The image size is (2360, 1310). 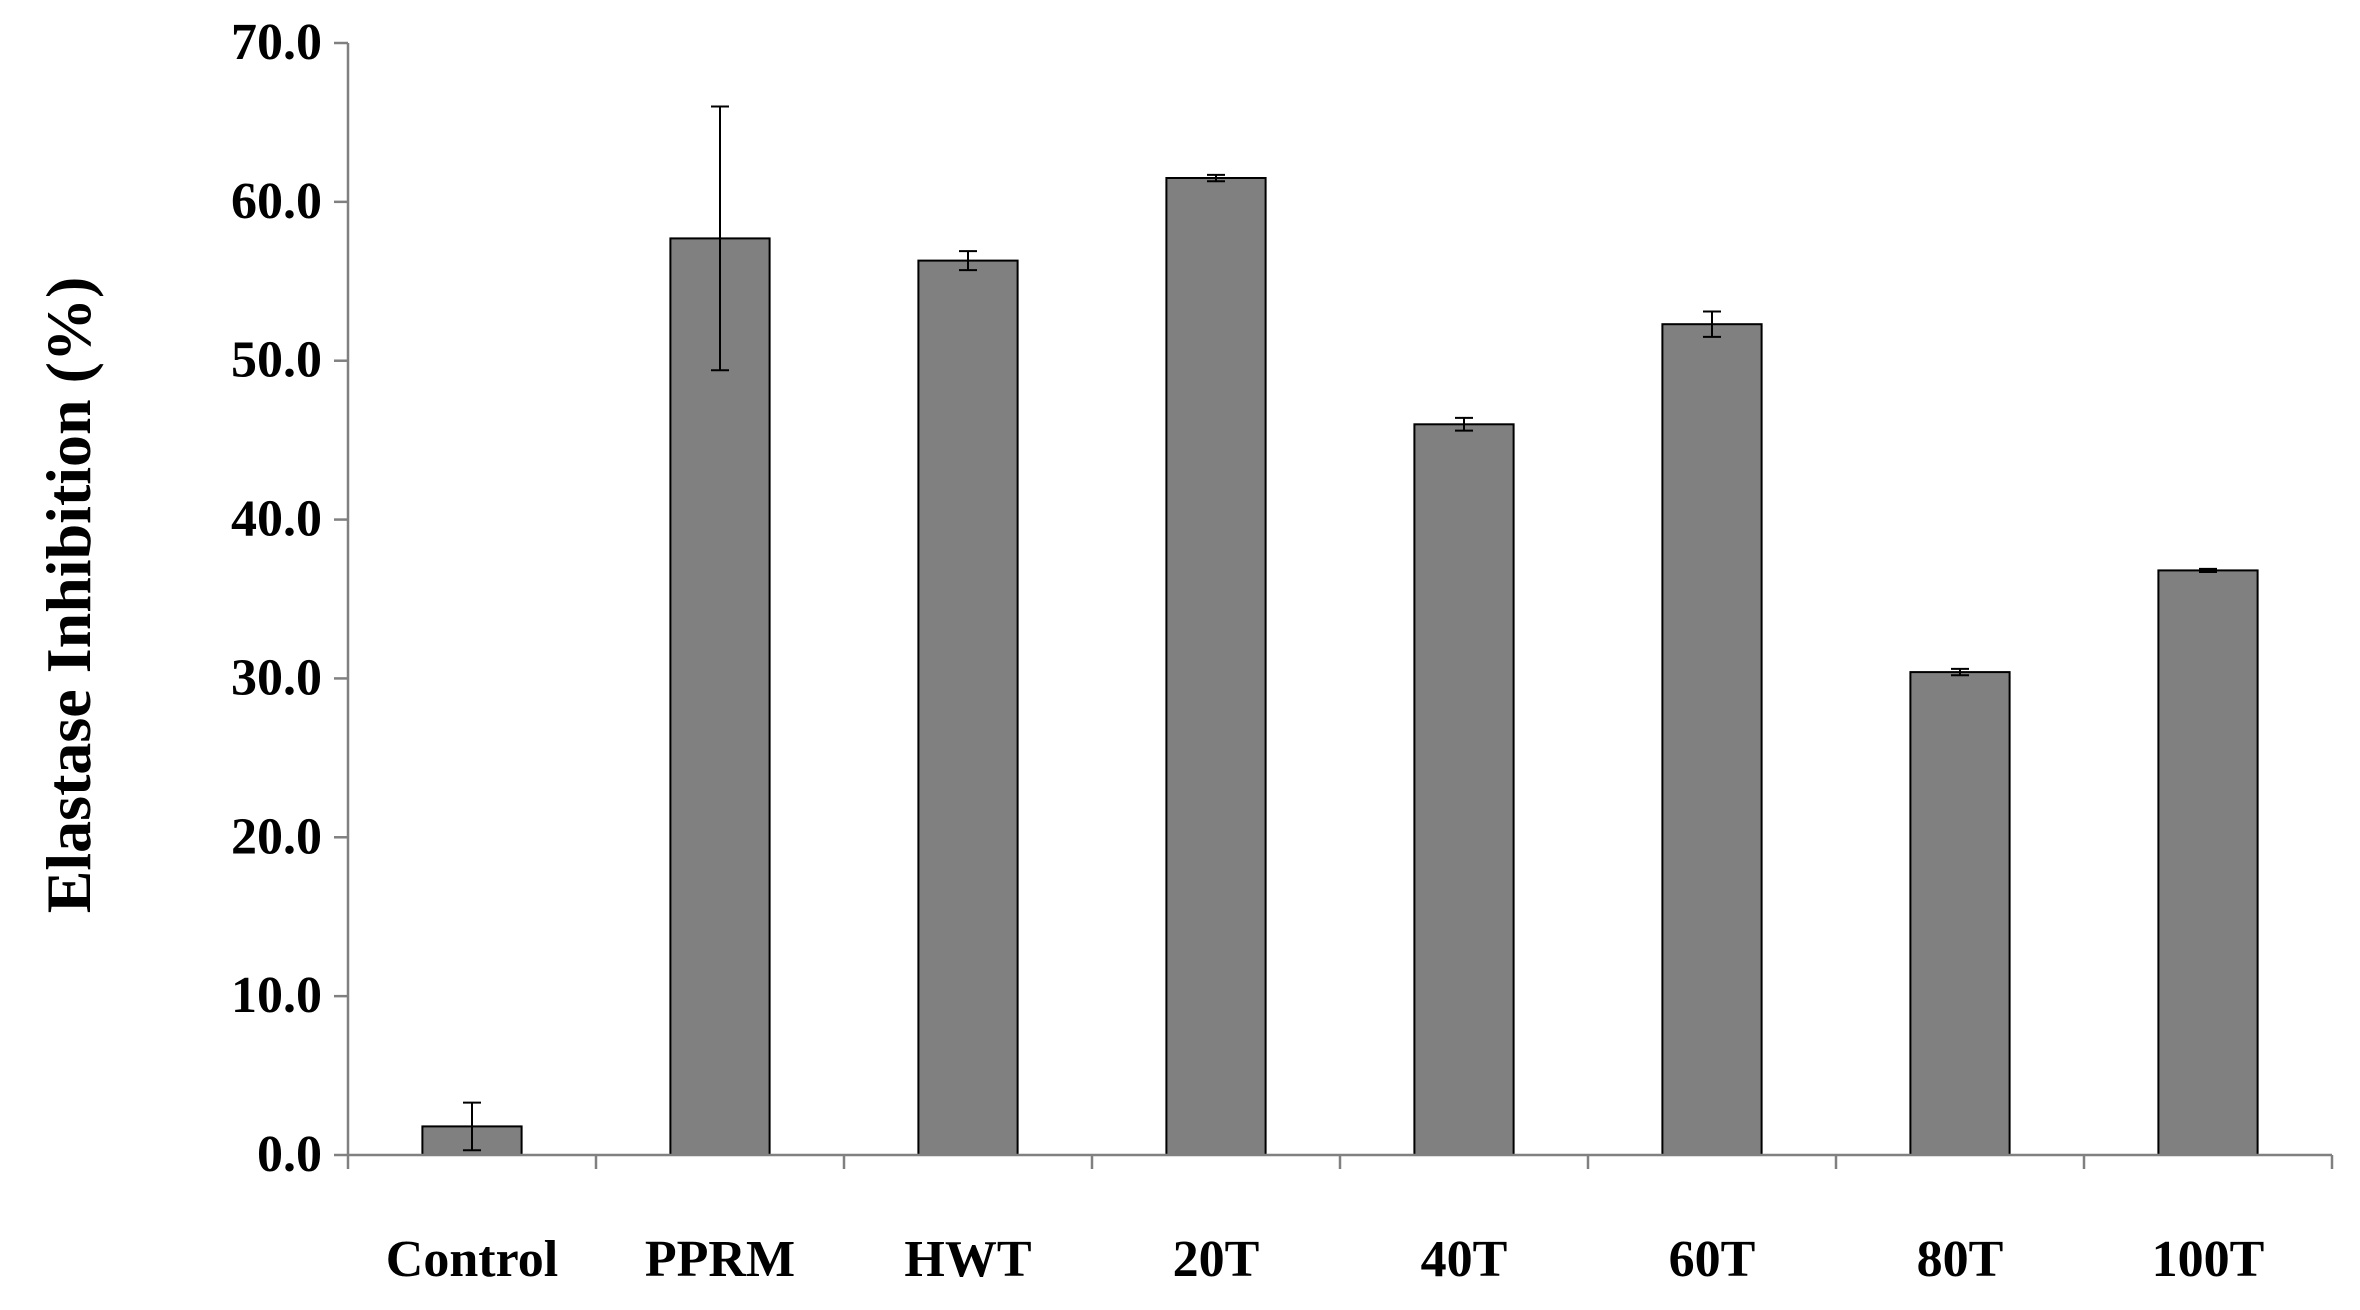 What do you see at coordinates (720, 238) in the screenshot?
I see `error-bar-pprm` at bounding box center [720, 238].